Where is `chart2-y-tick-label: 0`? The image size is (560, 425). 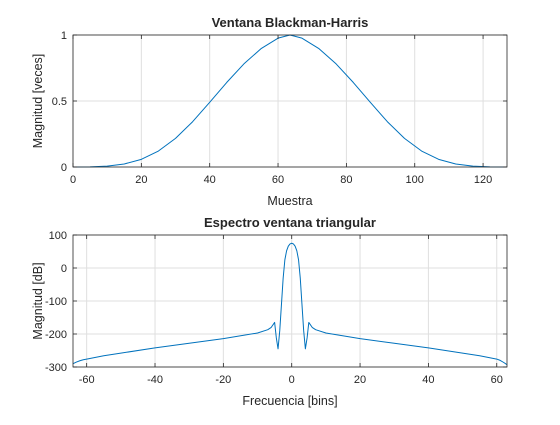
chart2-y-tick-label: 0 is located at coordinates (64, 269).